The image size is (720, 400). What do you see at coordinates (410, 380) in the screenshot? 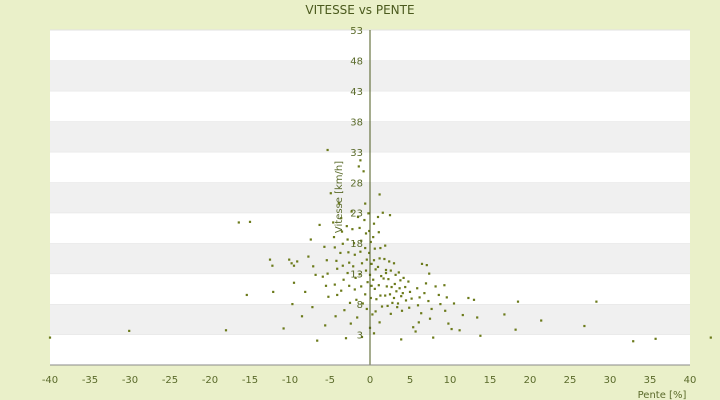
I see `x-tick-label: 5` at bounding box center [410, 380].